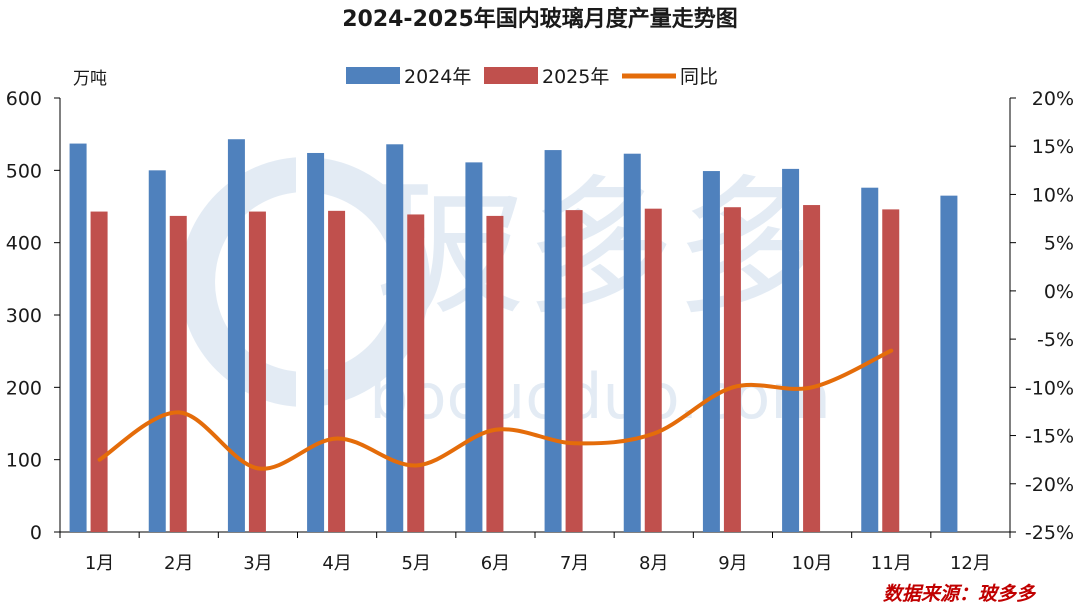 The image size is (1080, 606). What do you see at coordinates (732, 369) in the screenshot?
I see `bar-2025年-9月` at bounding box center [732, 369].